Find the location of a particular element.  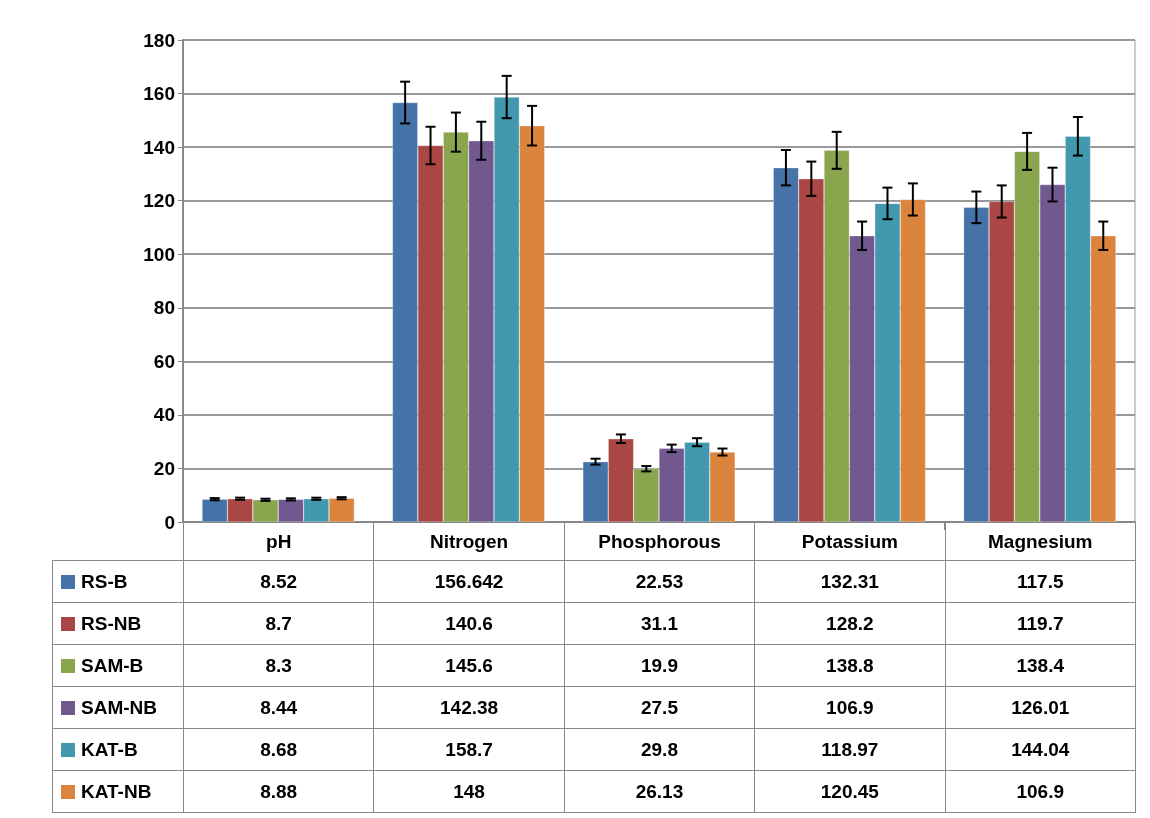

data-label: 29.8 is located at coordinates (659, 749).